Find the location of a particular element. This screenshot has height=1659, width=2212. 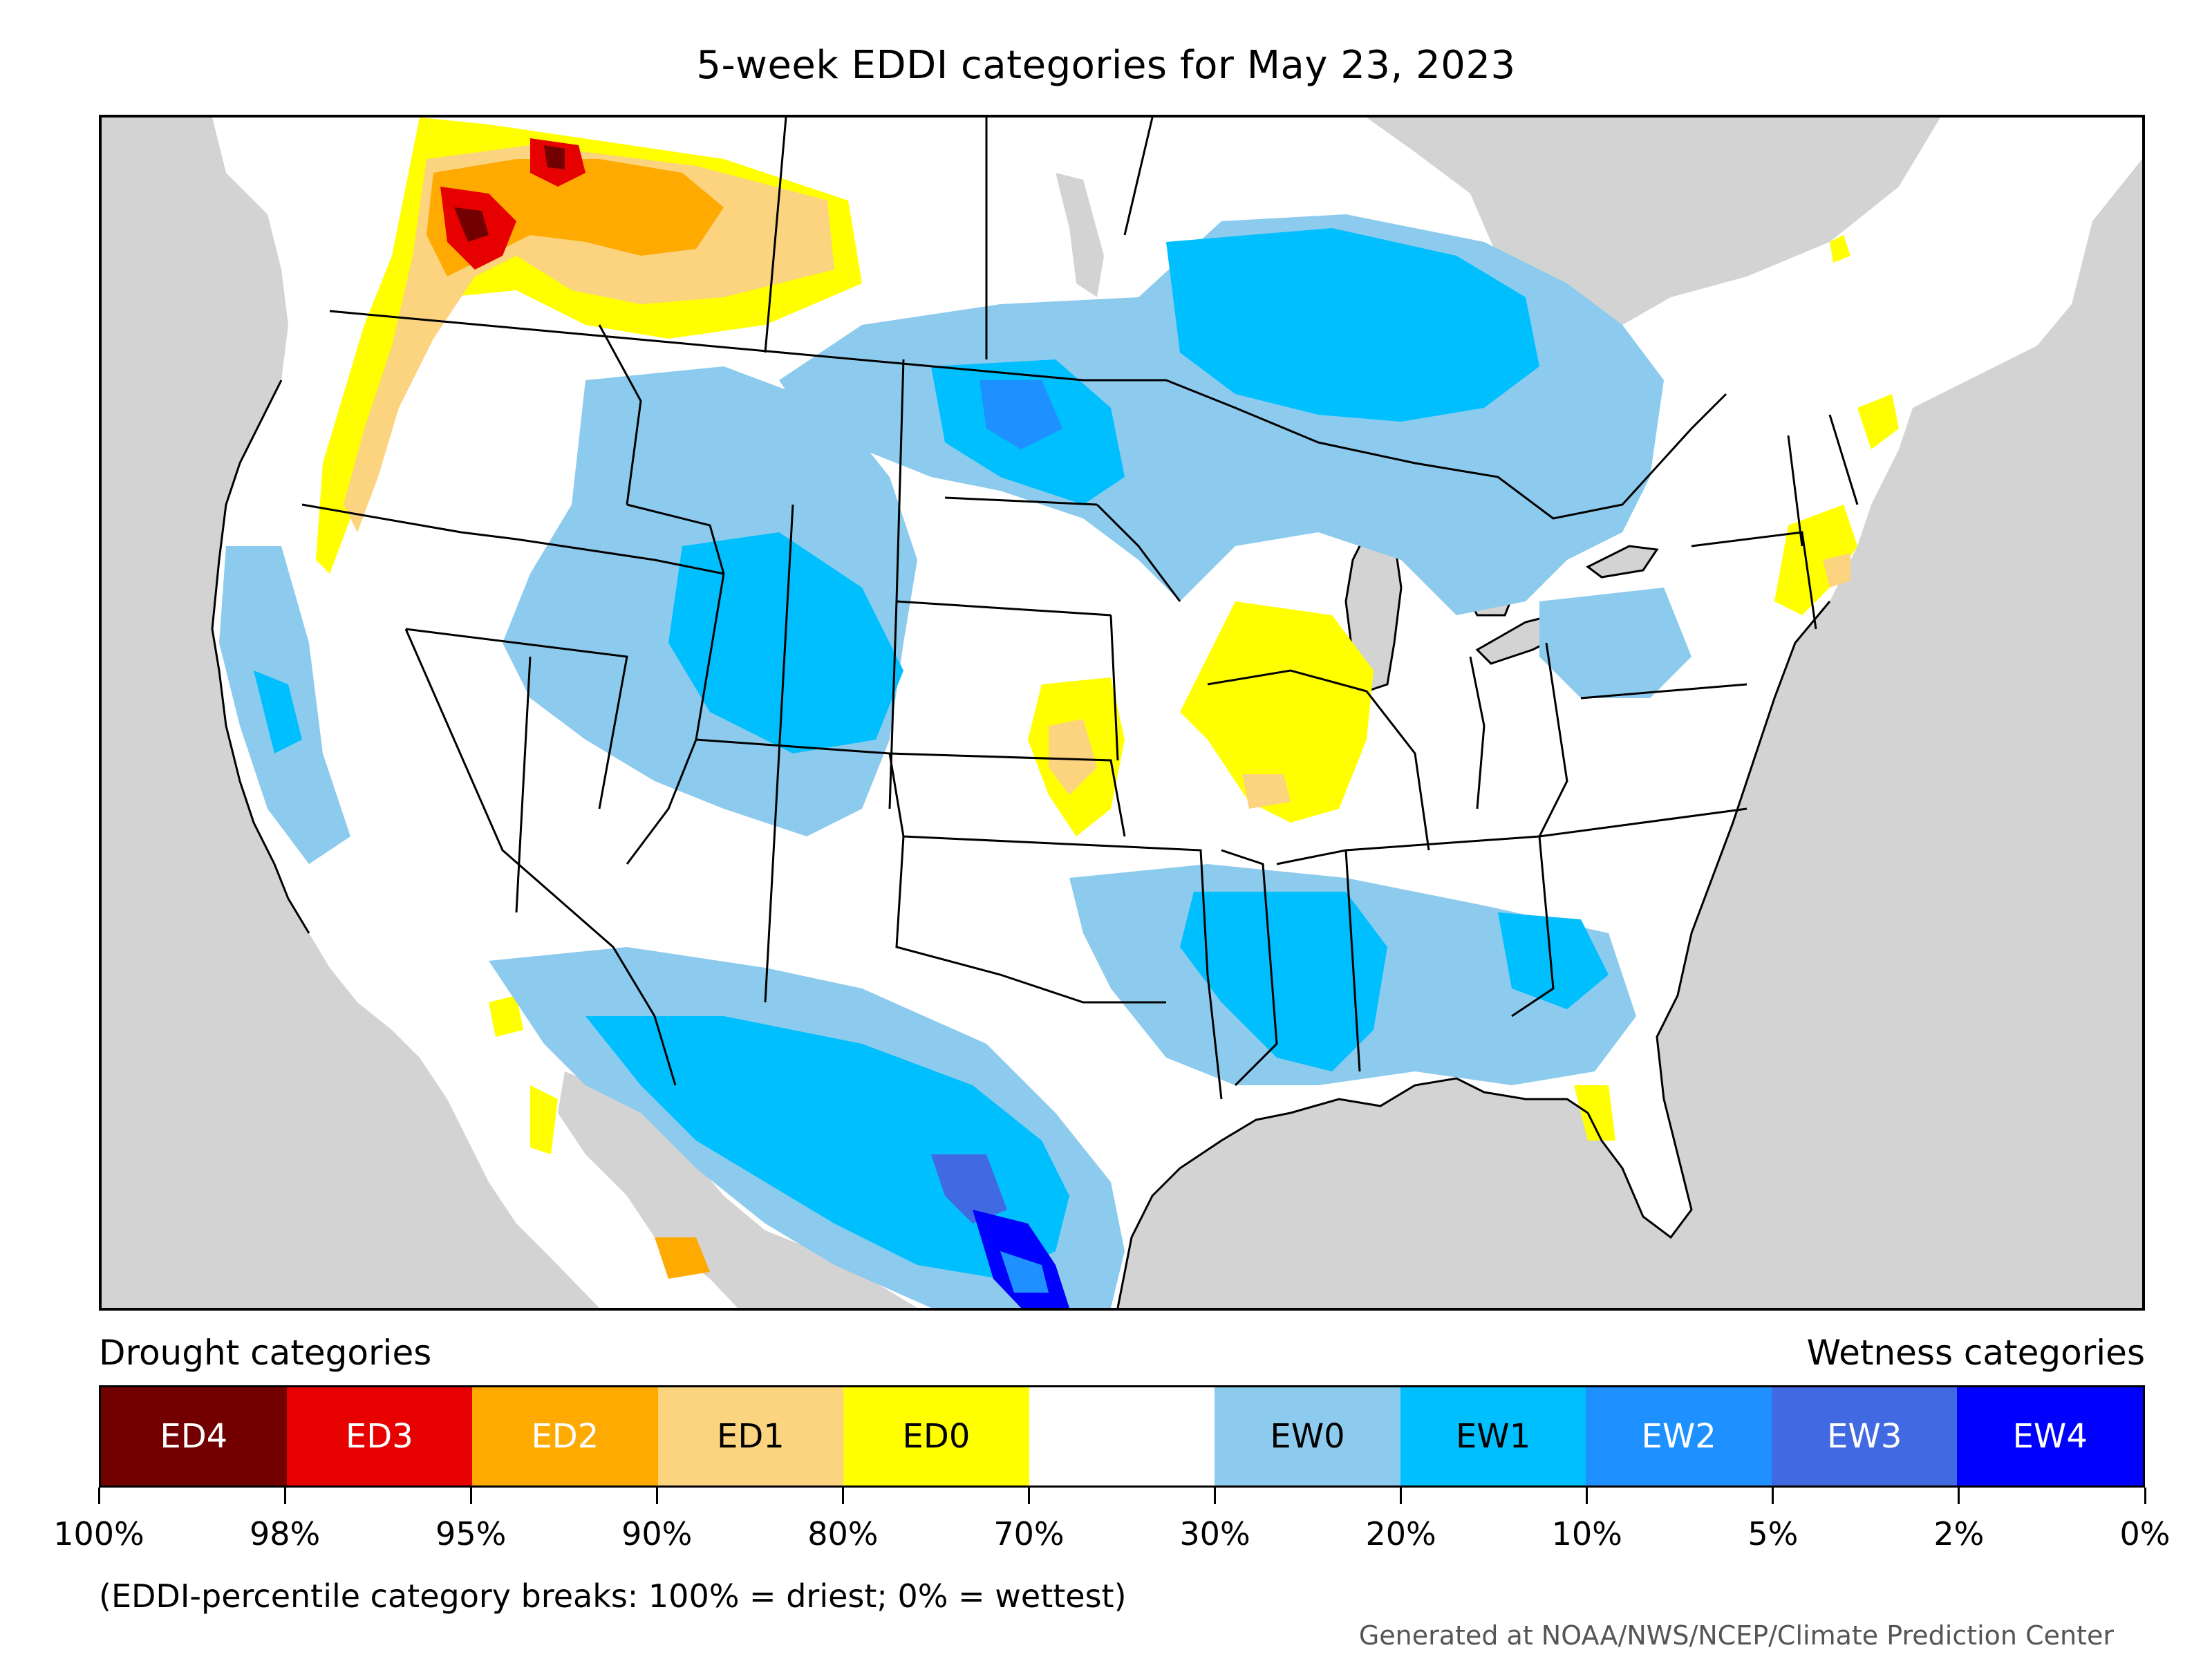

colorbar-legend: ED4 ED3 ED2 ED1 ED0 EW0 EW1 EW2 EW3 EW4 is located at coordinates (1122, 1436).